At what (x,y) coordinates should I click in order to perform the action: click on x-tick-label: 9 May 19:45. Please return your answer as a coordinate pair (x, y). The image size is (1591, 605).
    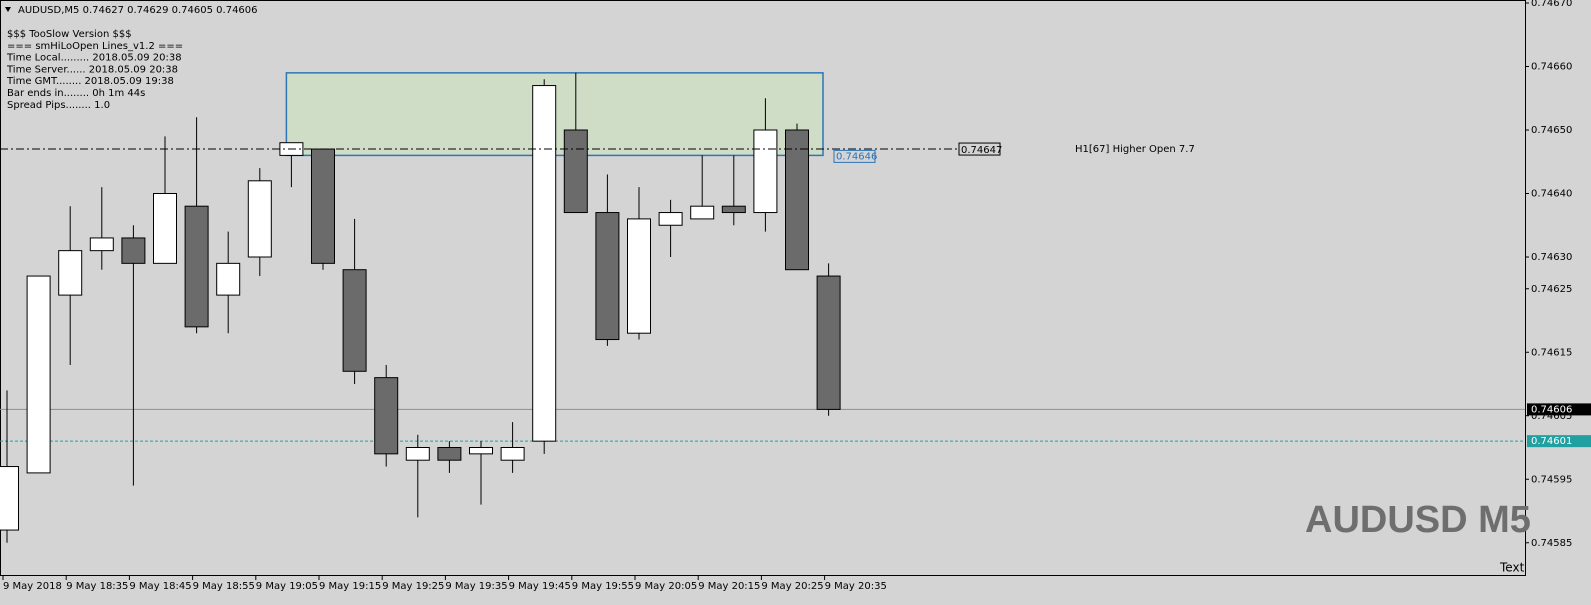
    Looking at the image, I should click on (540, 586).